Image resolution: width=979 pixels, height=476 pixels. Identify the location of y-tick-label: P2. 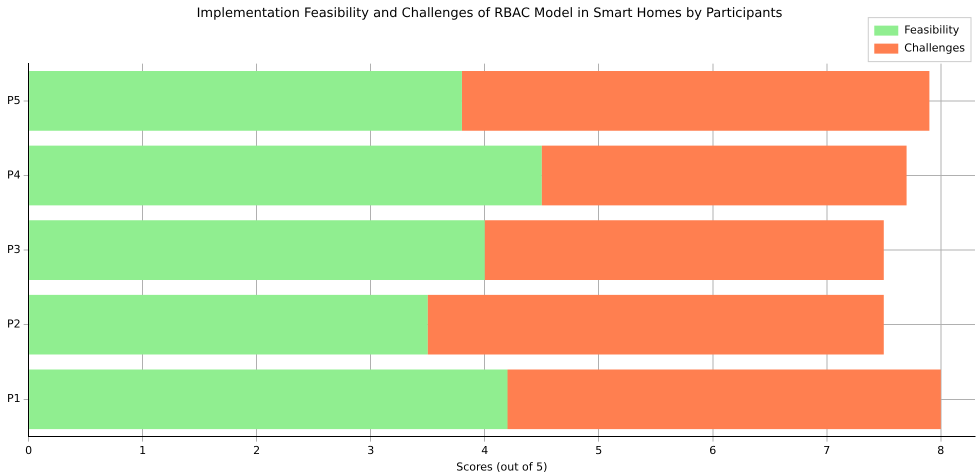
(13, 324).